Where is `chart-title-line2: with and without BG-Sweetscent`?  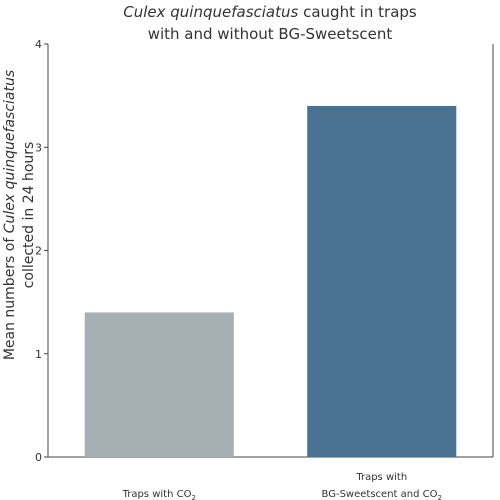 chart-title-line2: with and without BG-Sweetscent is located at coordinates (270, 34).